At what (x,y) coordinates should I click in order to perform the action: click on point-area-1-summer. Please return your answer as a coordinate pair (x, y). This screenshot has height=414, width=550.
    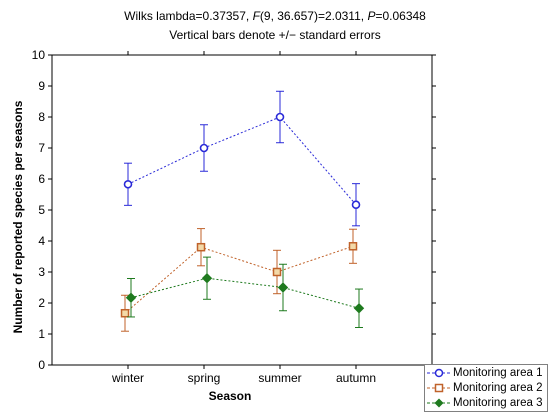
    Looking at the image, I should click on (280, 117).